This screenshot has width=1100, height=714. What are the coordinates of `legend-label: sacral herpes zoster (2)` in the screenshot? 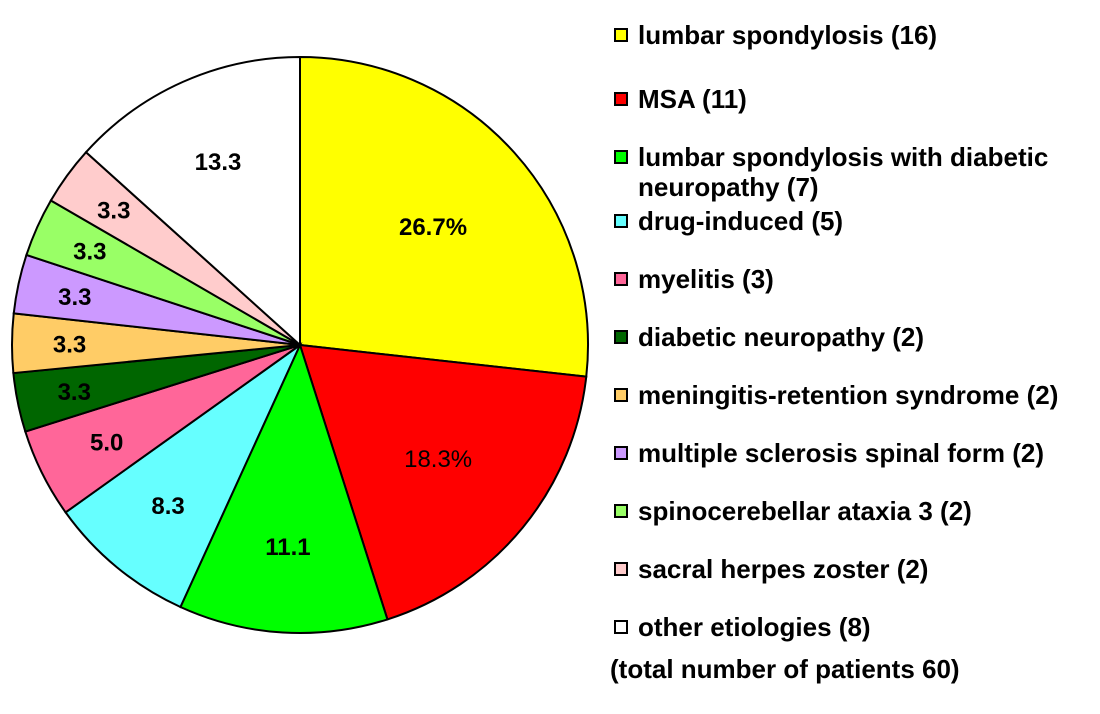 It's located at (783, 569).